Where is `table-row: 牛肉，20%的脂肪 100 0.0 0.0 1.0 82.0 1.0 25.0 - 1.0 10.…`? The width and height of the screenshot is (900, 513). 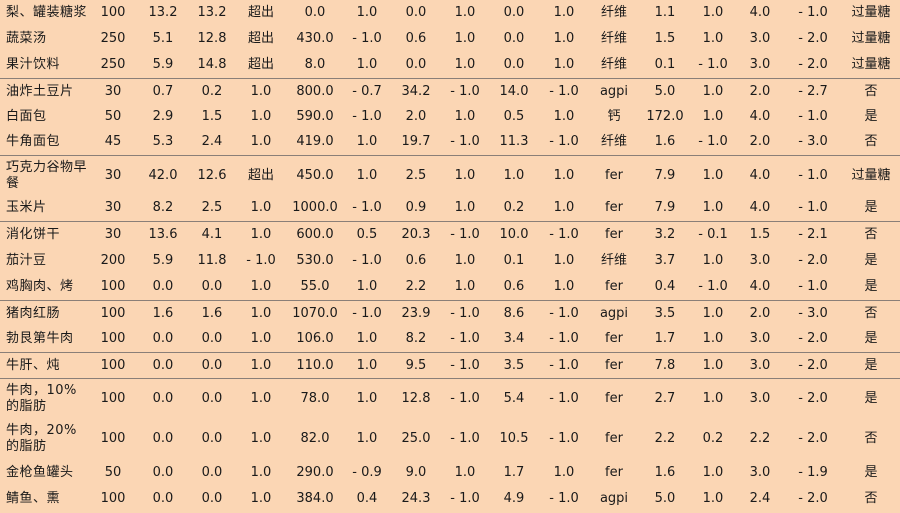
table-row: 牛肉，20%的脂肪 100 0.0 0.0 1.0 82.0 1.0 25.0 - 1.0 10.… is located at coordinates (450, 439).